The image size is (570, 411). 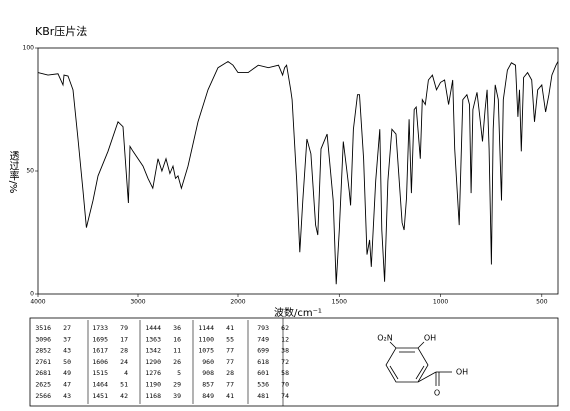 I want to click on peak-wavenumber: 1290, so click(x=153, y=362).